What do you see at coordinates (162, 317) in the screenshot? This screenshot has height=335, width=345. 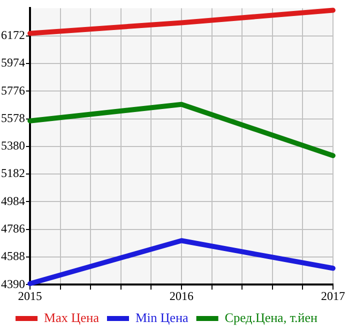 I see `legend-label: Min Цена` at bounding box center [162, 317].